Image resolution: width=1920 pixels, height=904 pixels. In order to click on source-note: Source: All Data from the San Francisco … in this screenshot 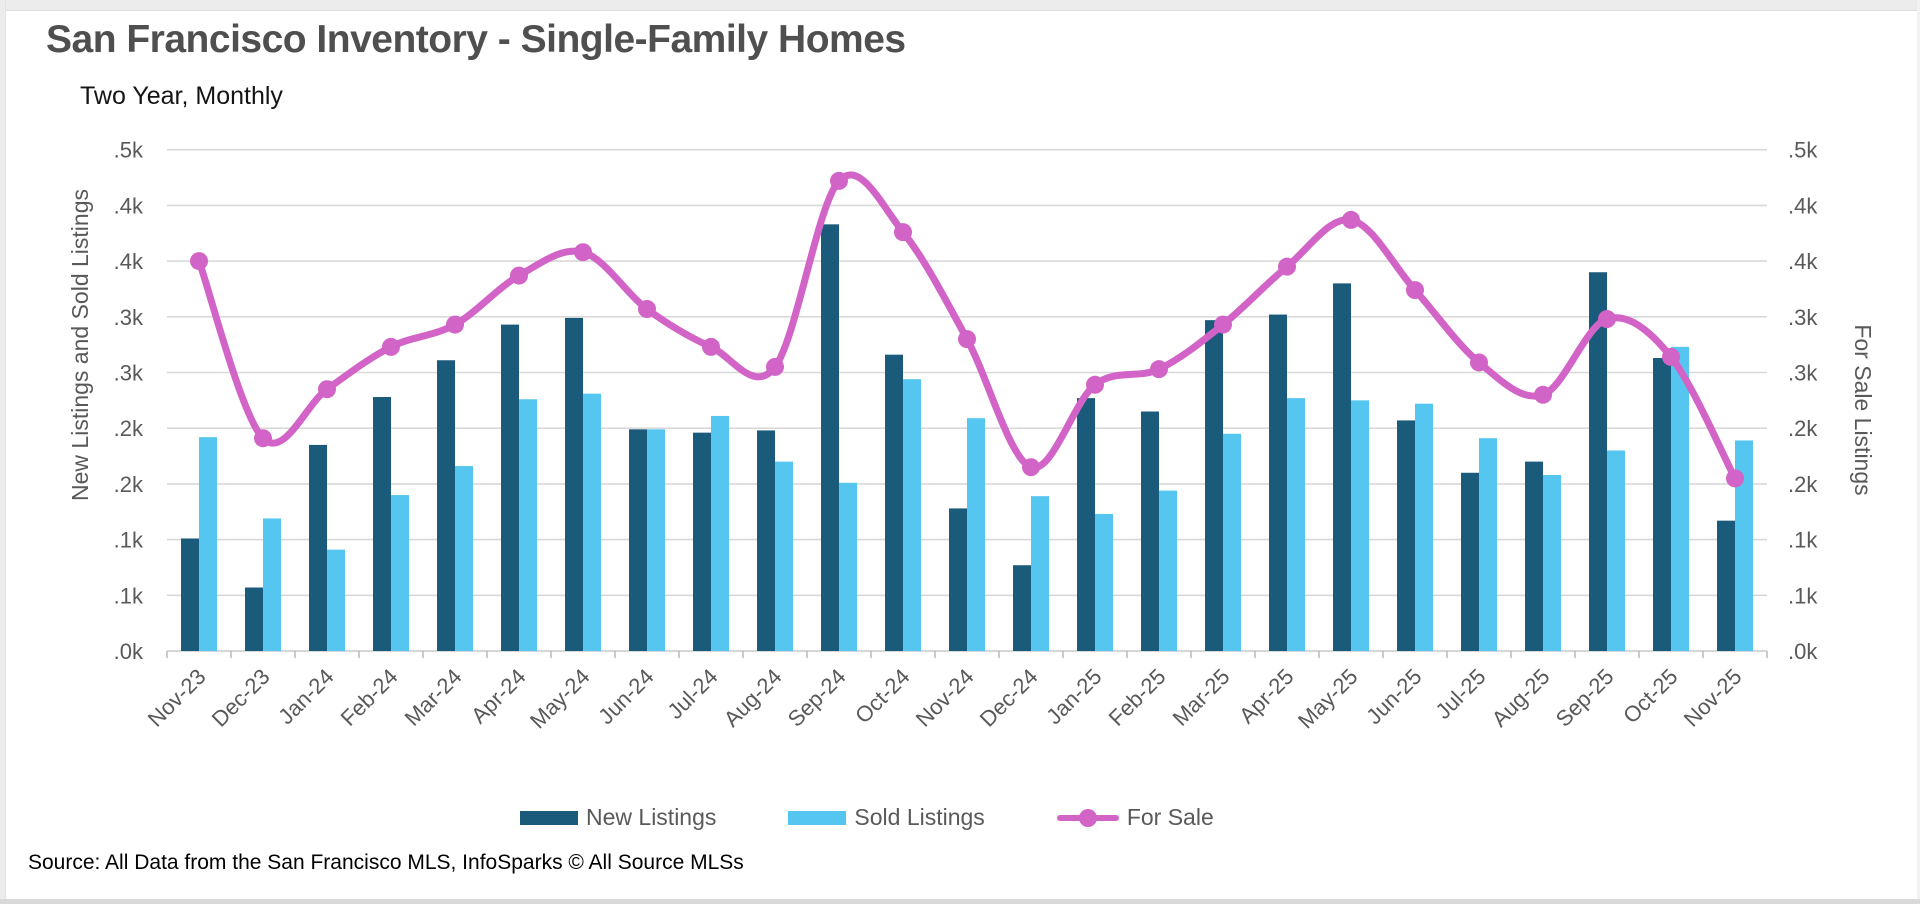, I will do `click(386, 862)`.